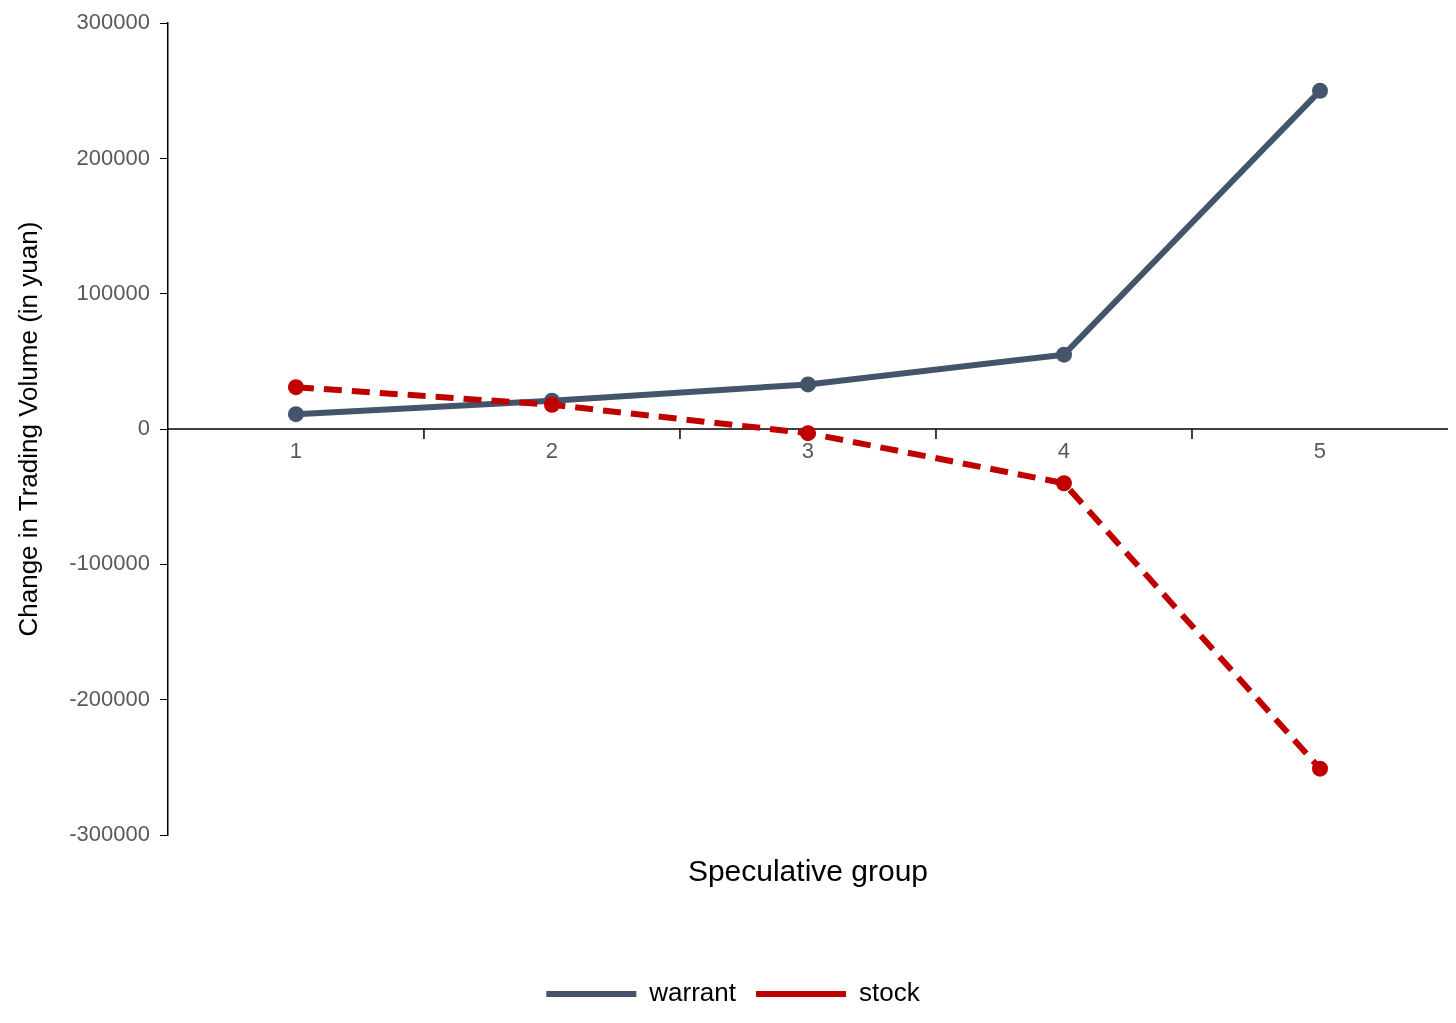  Describe the element at coordinates (27, 429) in the screenshot. I see `y-axis-title: Change in Trading Volume (in yuan)` at that location.